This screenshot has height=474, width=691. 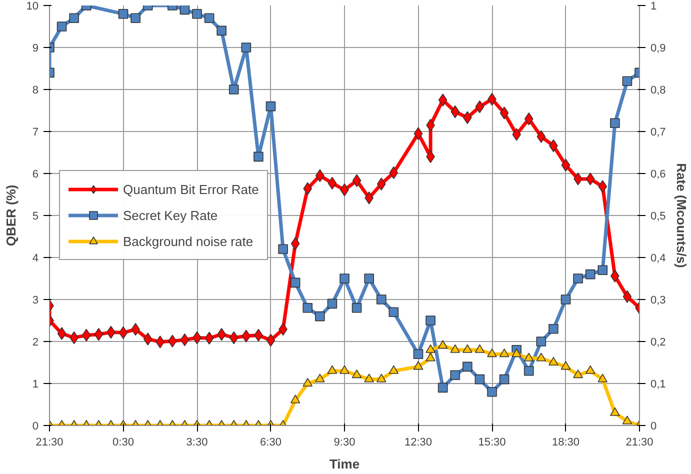 What do you see at coordinates (35, 384) in the screenshot?
I see `y-tick-label: 1` at bounding box center [35, 384].